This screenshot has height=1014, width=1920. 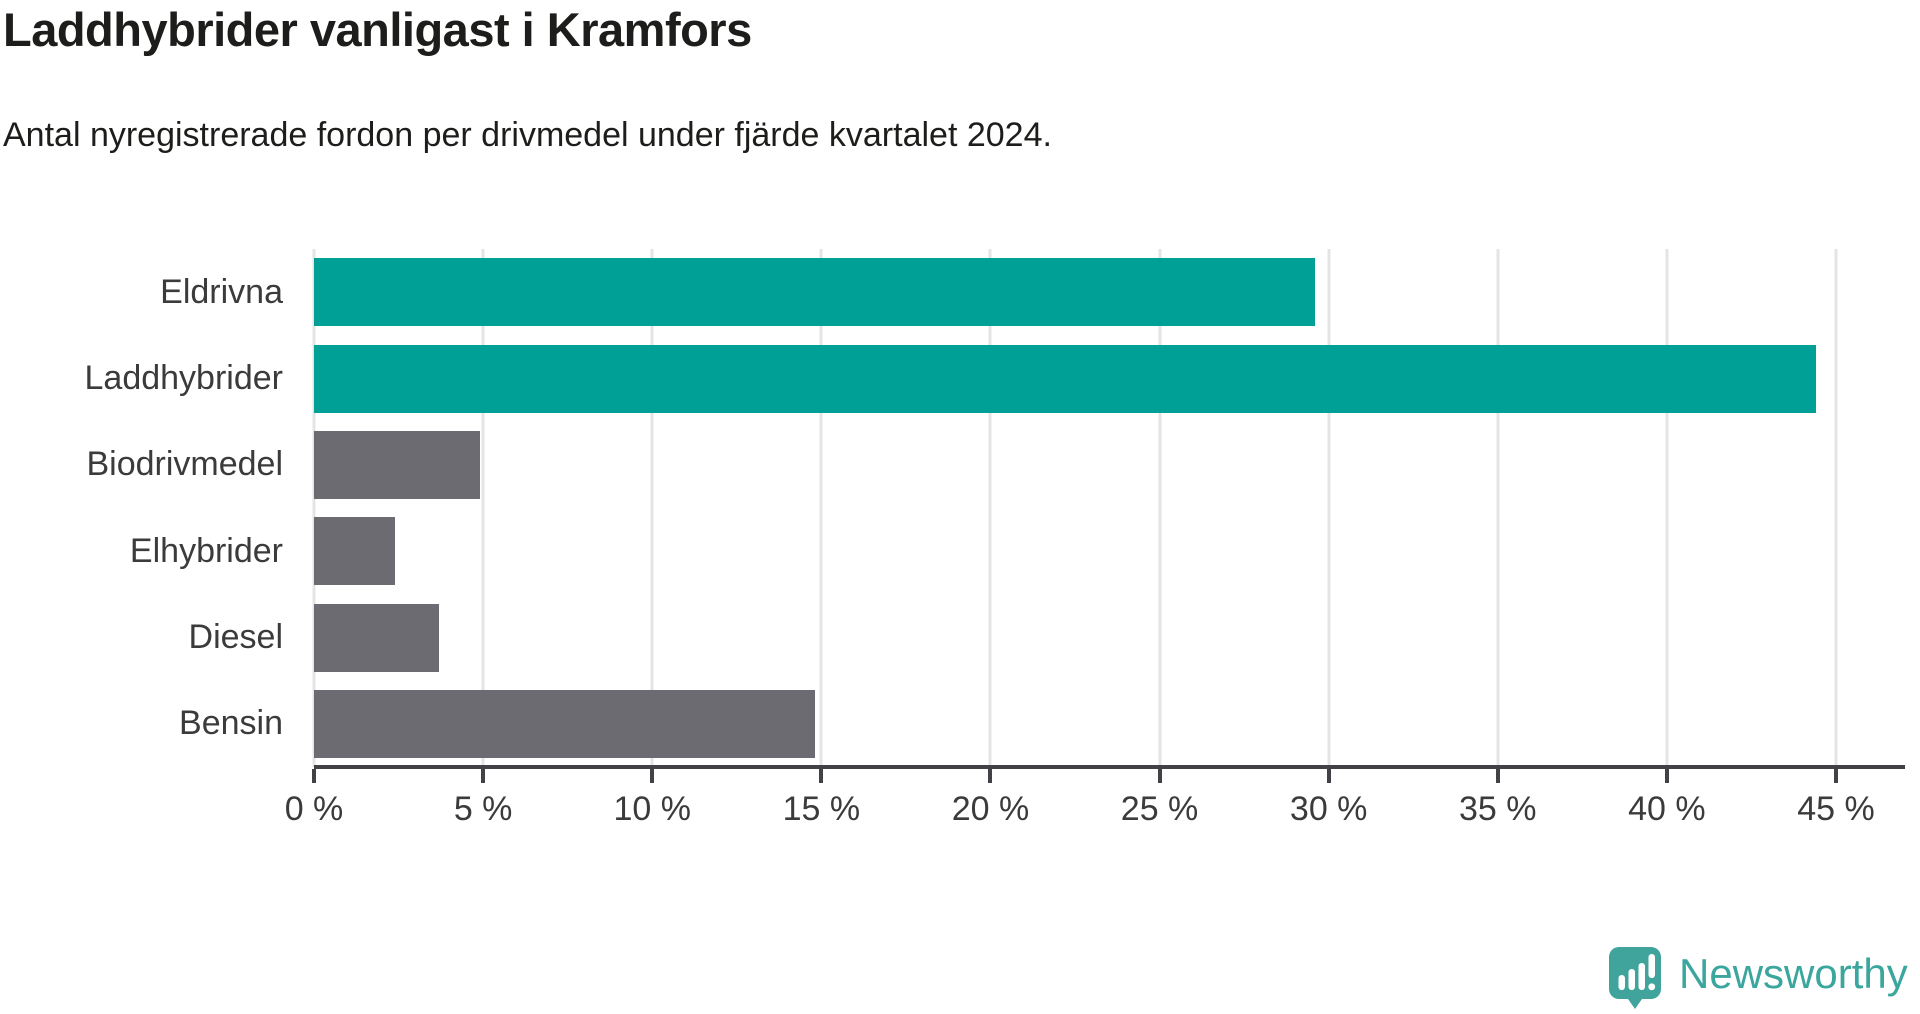 What do you see at coordinates (221, 291) in the screenshot?
I see `category-label: Eldrivna` at bounding box center [221, 291].